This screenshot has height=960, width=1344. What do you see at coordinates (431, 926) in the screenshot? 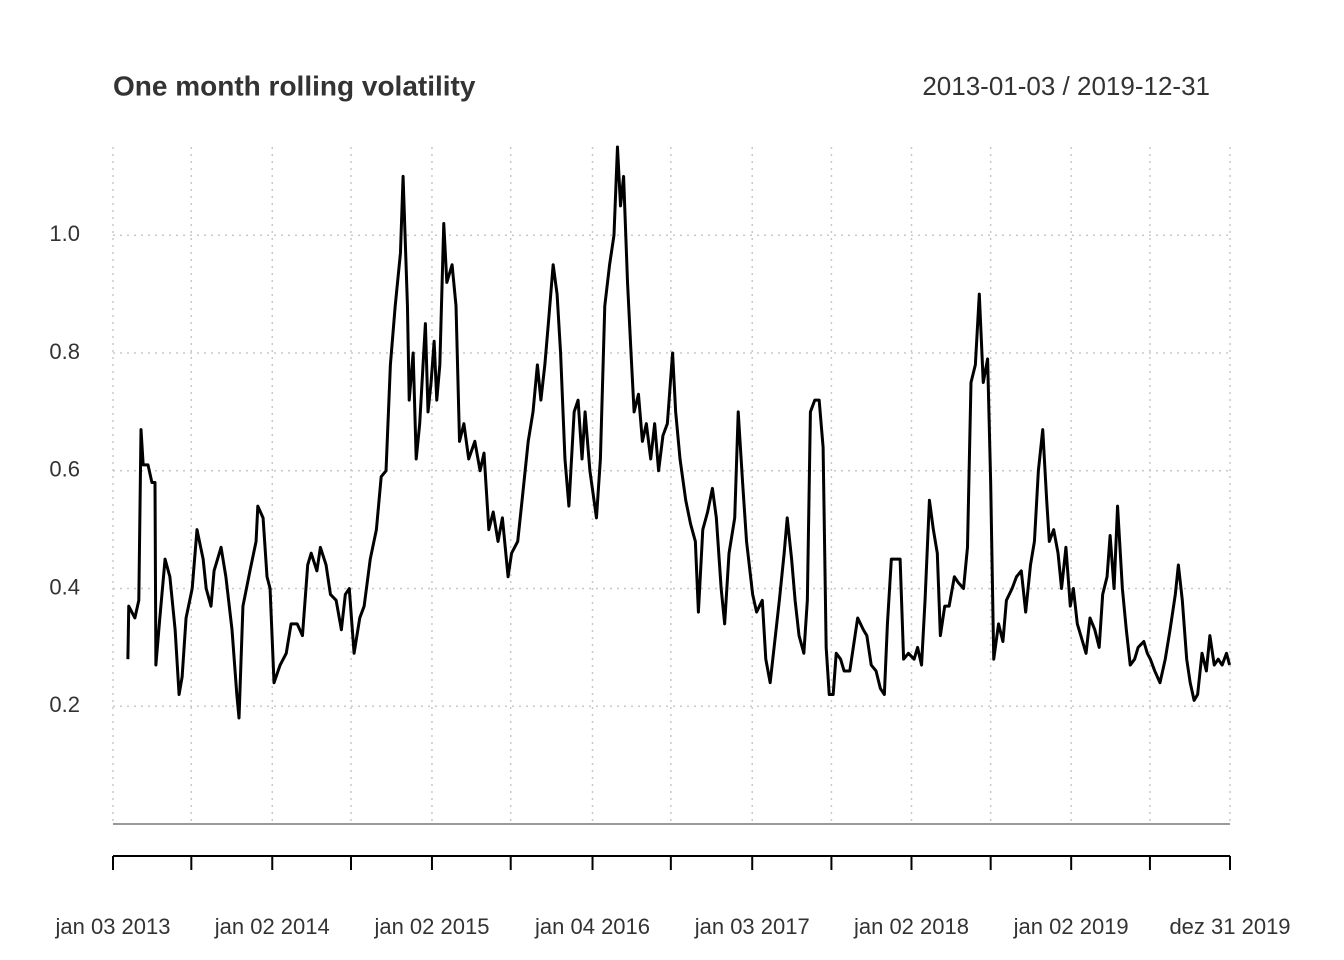
I see `x-tick-label: jan 02 2015` at bounding box center [431, 926].